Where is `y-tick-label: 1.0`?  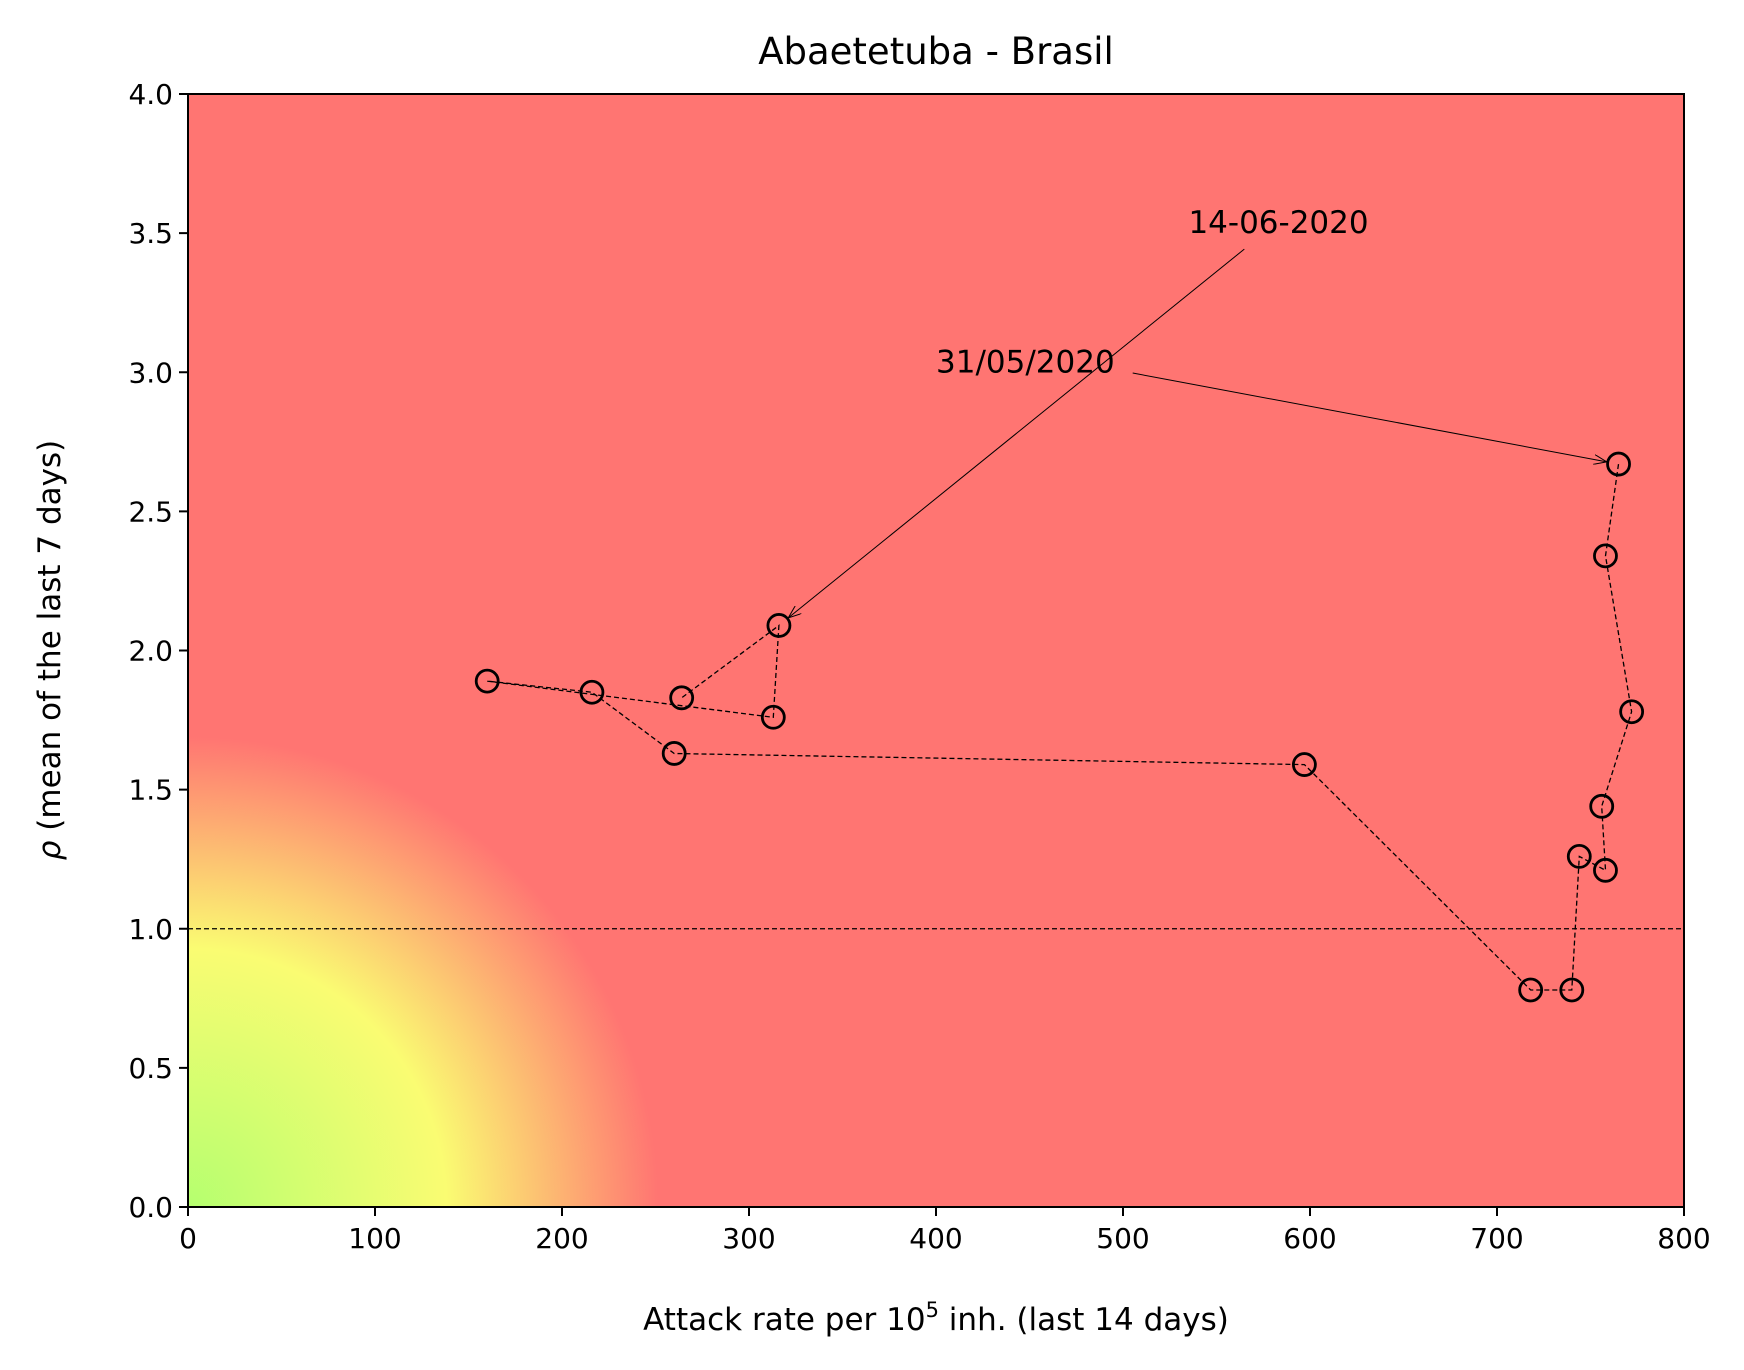
y-tick-label: 1.0 is located at coordinates (150, 929).